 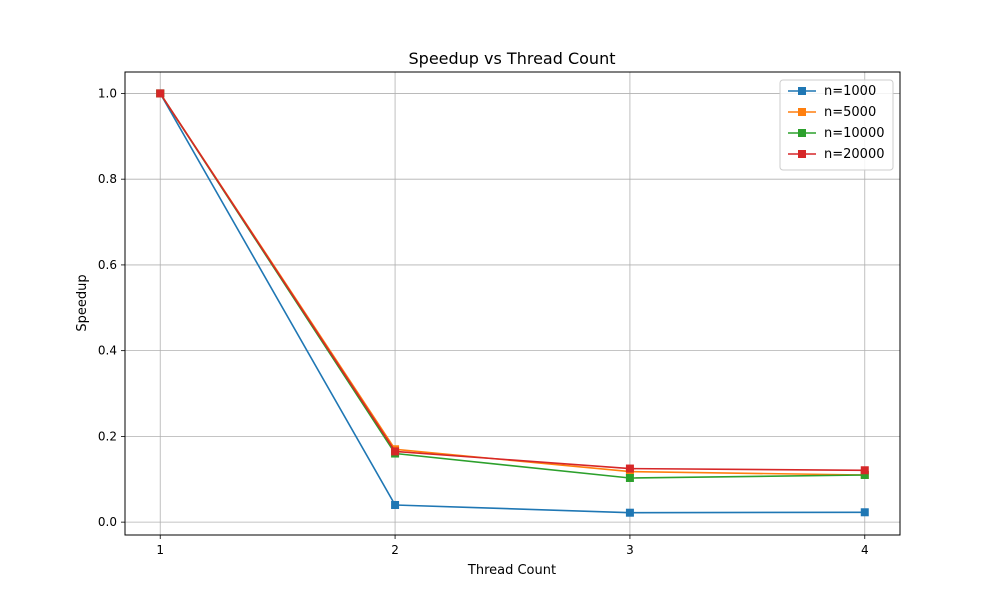 I want to click on x-tick-label: 2, so click(x=395, y=550).